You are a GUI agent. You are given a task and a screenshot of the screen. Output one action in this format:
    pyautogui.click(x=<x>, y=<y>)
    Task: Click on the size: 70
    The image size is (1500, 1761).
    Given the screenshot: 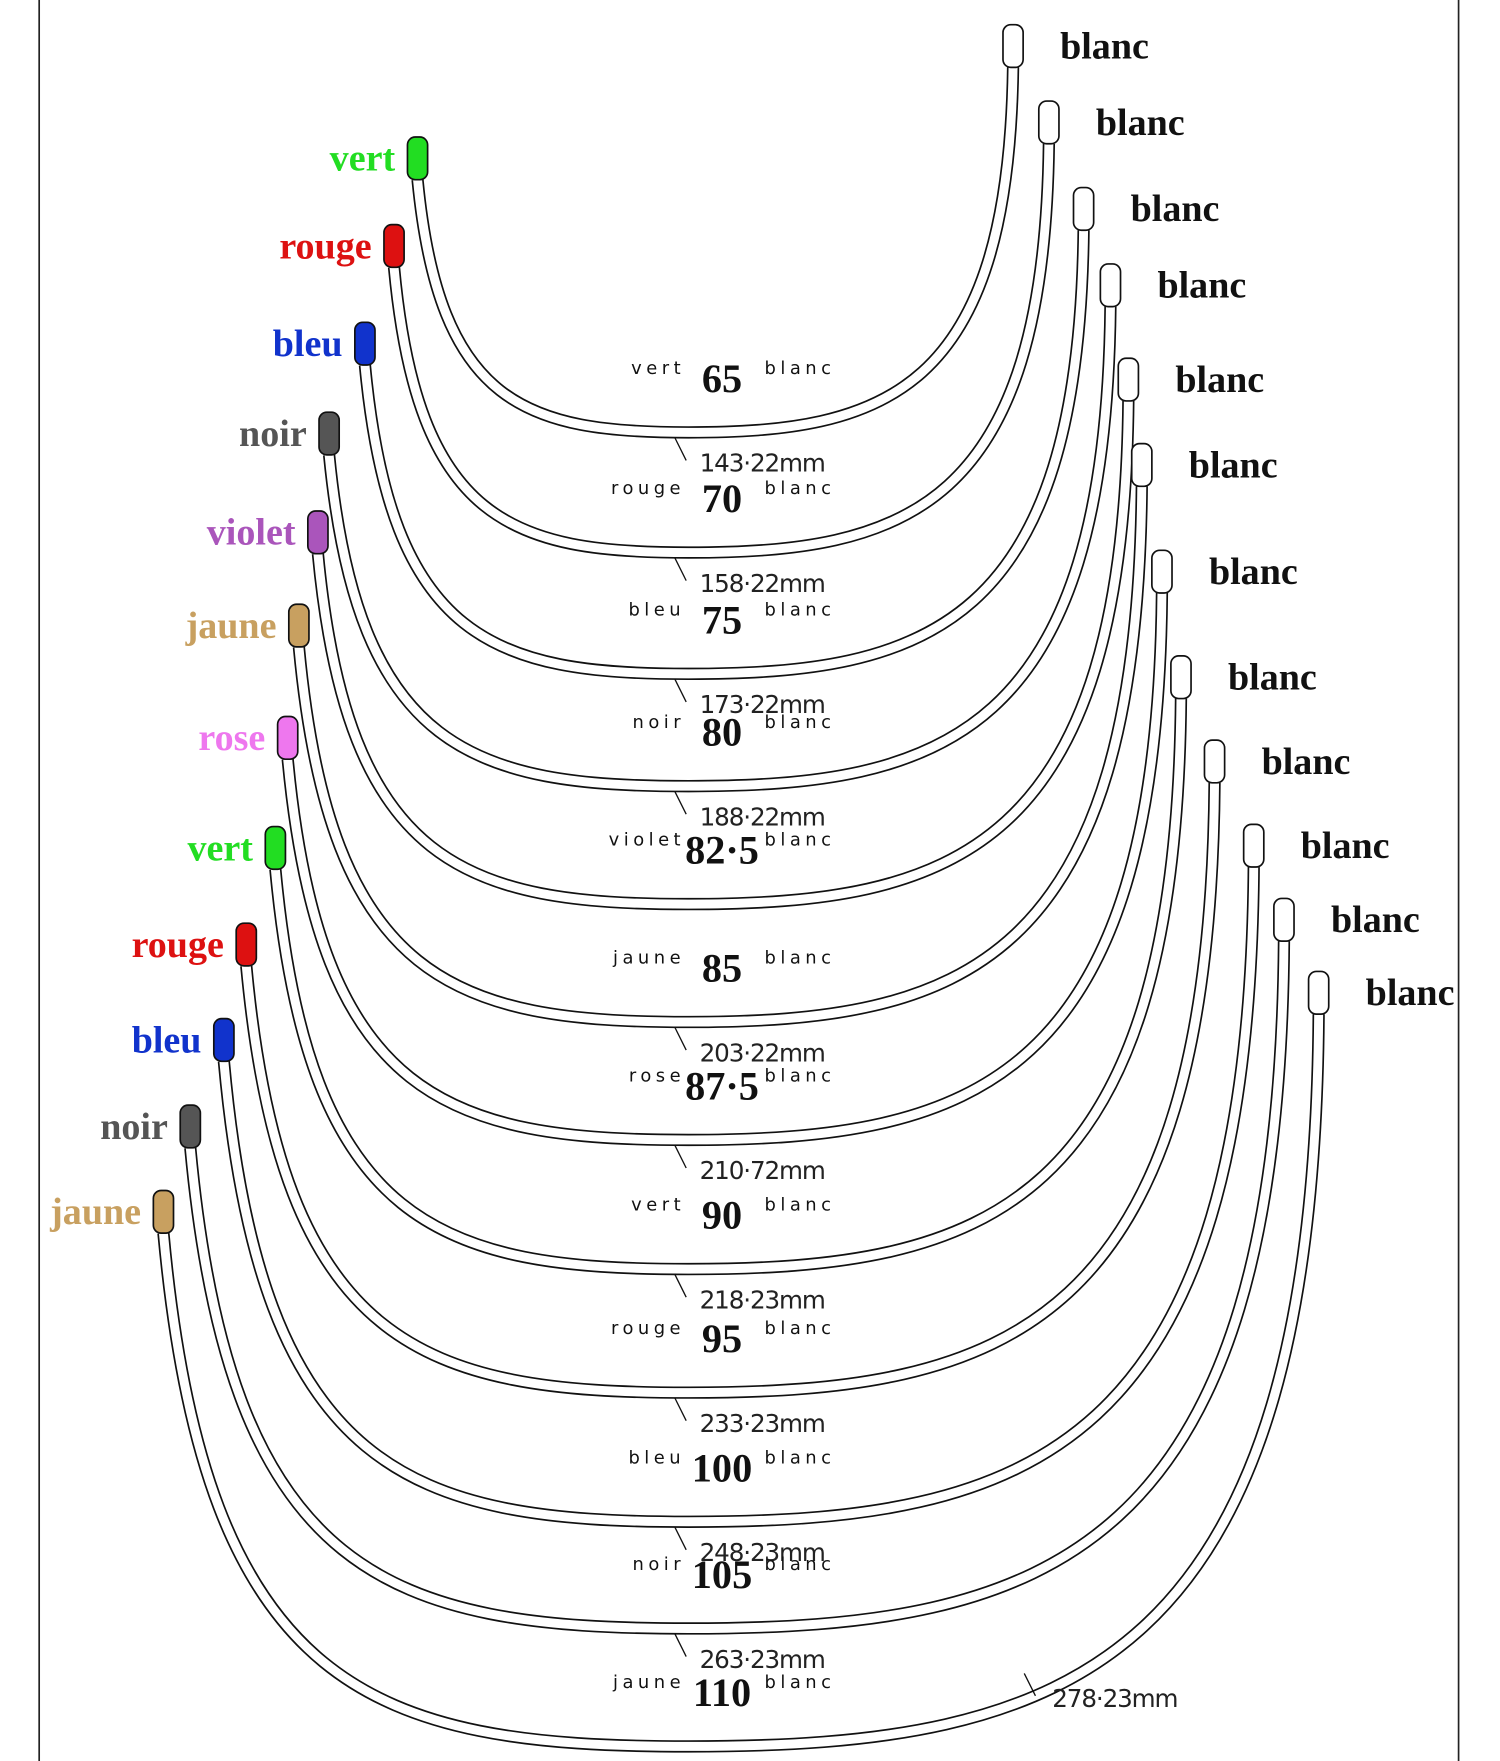 What is the action you would take?
    pyautogui.click(x=722, y=498)
    